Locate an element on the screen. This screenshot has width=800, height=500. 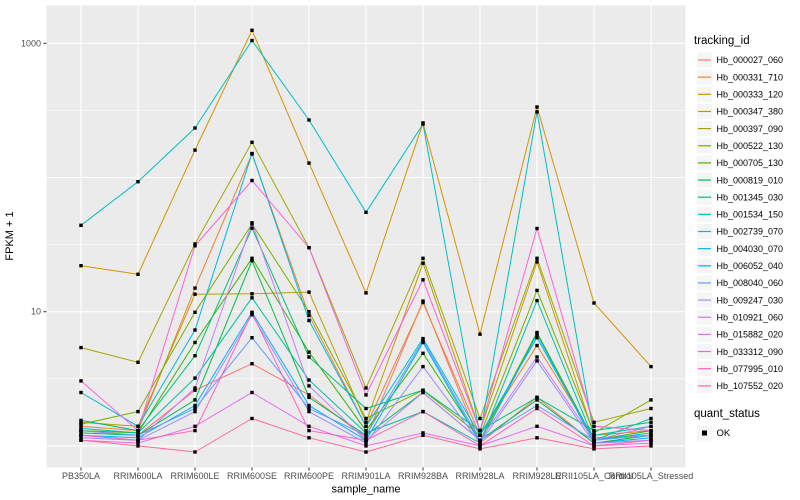
y-tick-label: 10 is located at coordinates (36, 312).